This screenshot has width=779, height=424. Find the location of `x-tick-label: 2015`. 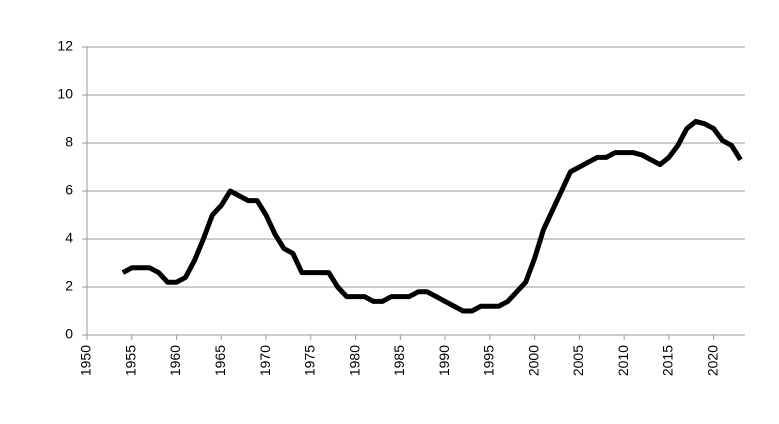

x-tick-label: 2015 is located at coordinates (668, 360).